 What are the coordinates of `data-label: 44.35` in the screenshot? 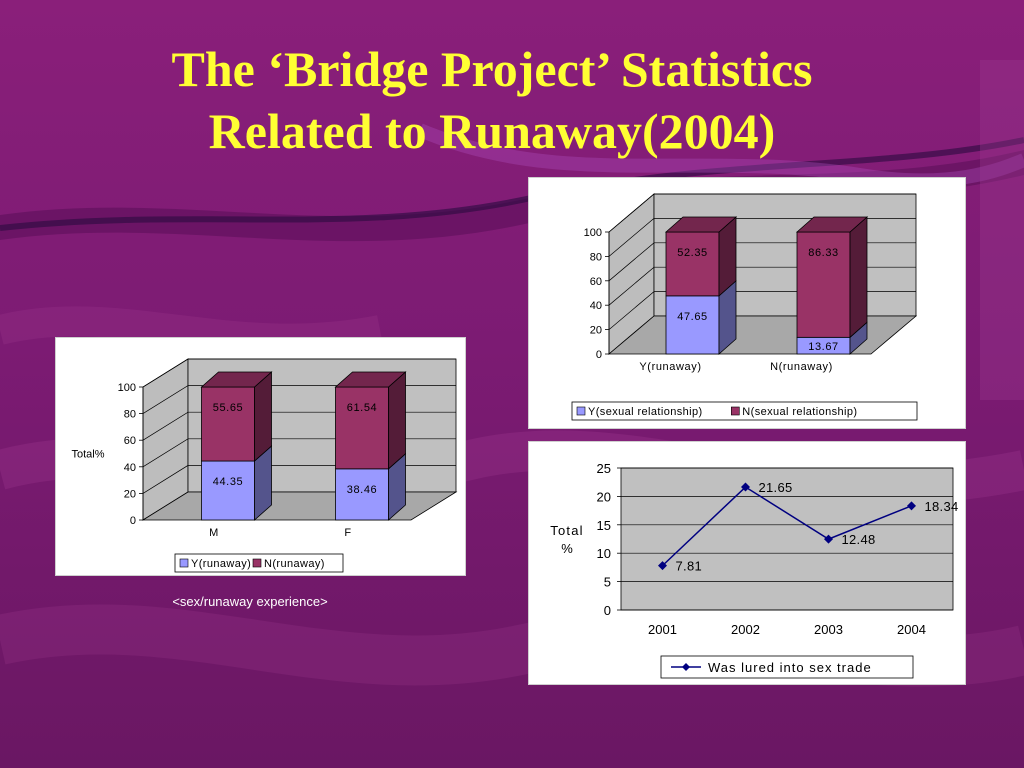 It's located at (228, 482).